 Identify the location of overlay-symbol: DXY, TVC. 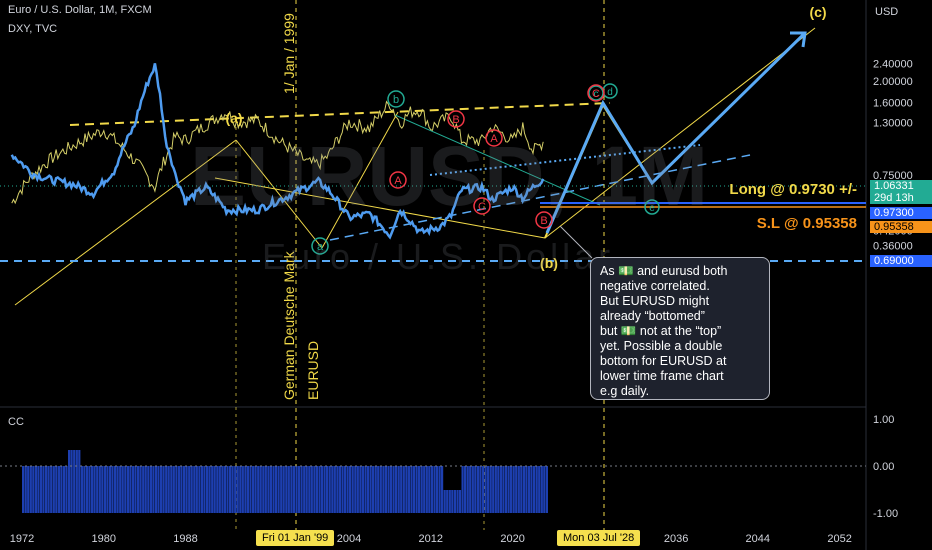
(33, 29).